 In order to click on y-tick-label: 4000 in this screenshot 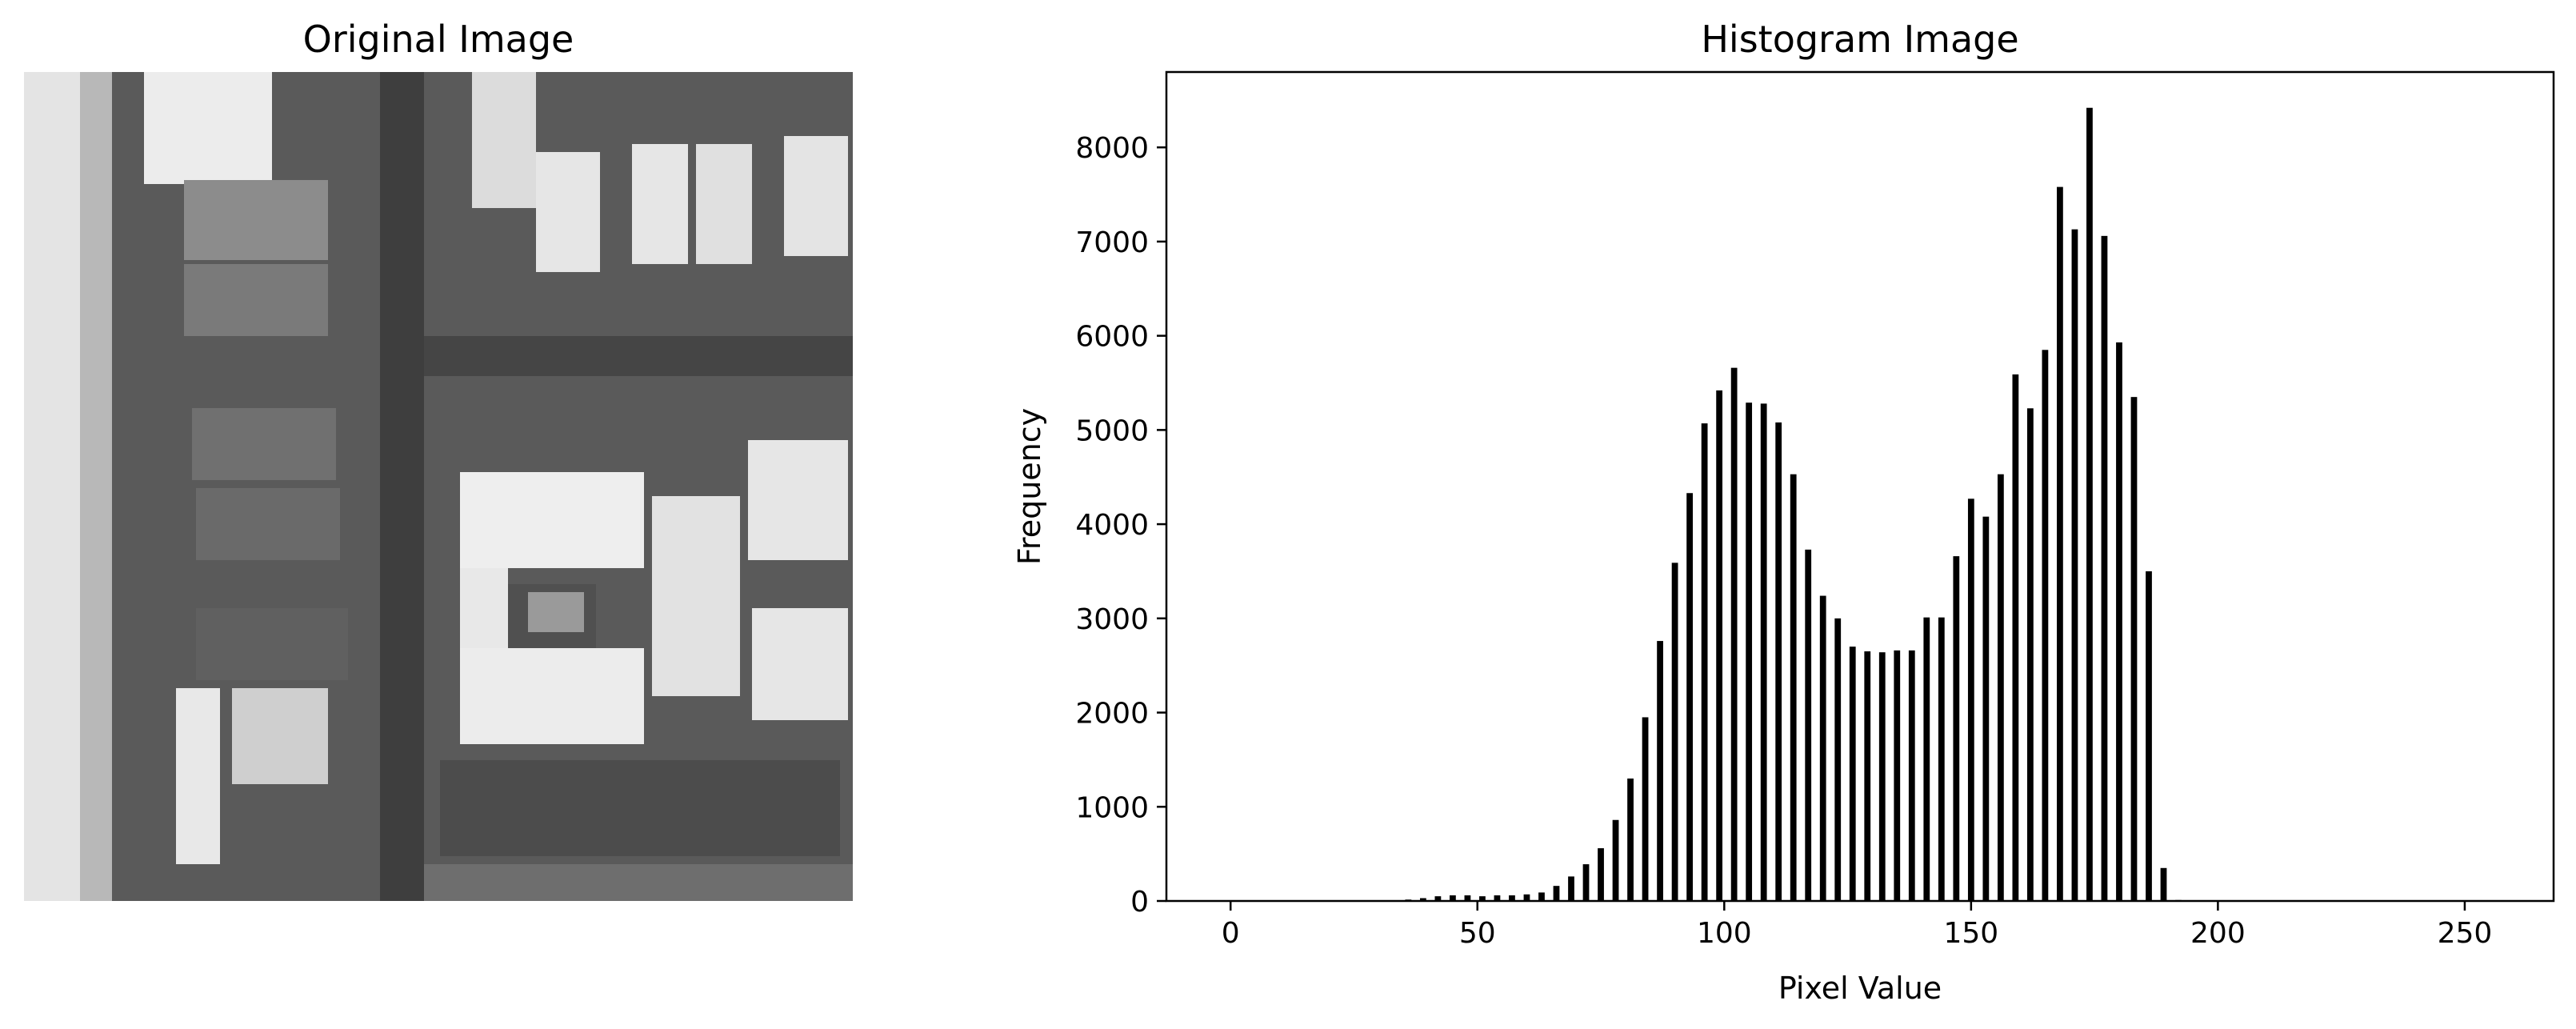, I will do `click(1112, 525)`.